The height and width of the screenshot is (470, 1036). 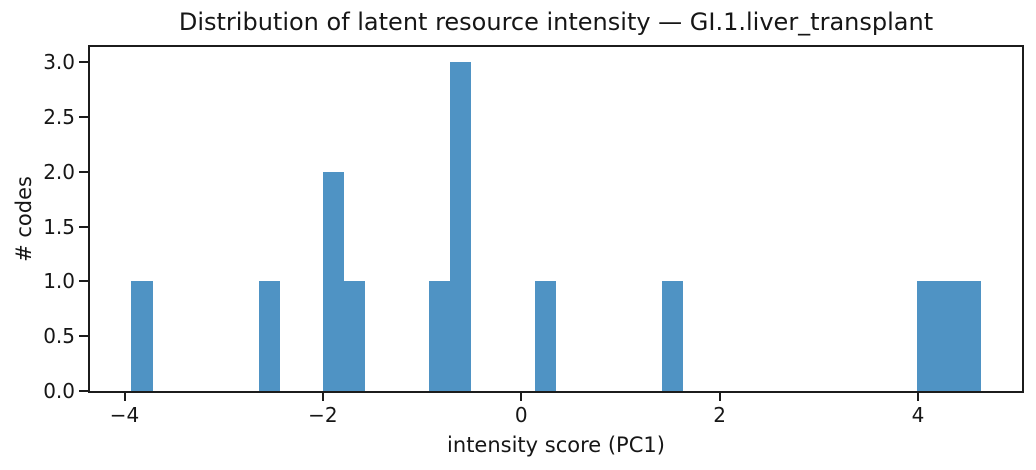 I want to click on y-tick-label: 0.5, so click(x=59, y=336).